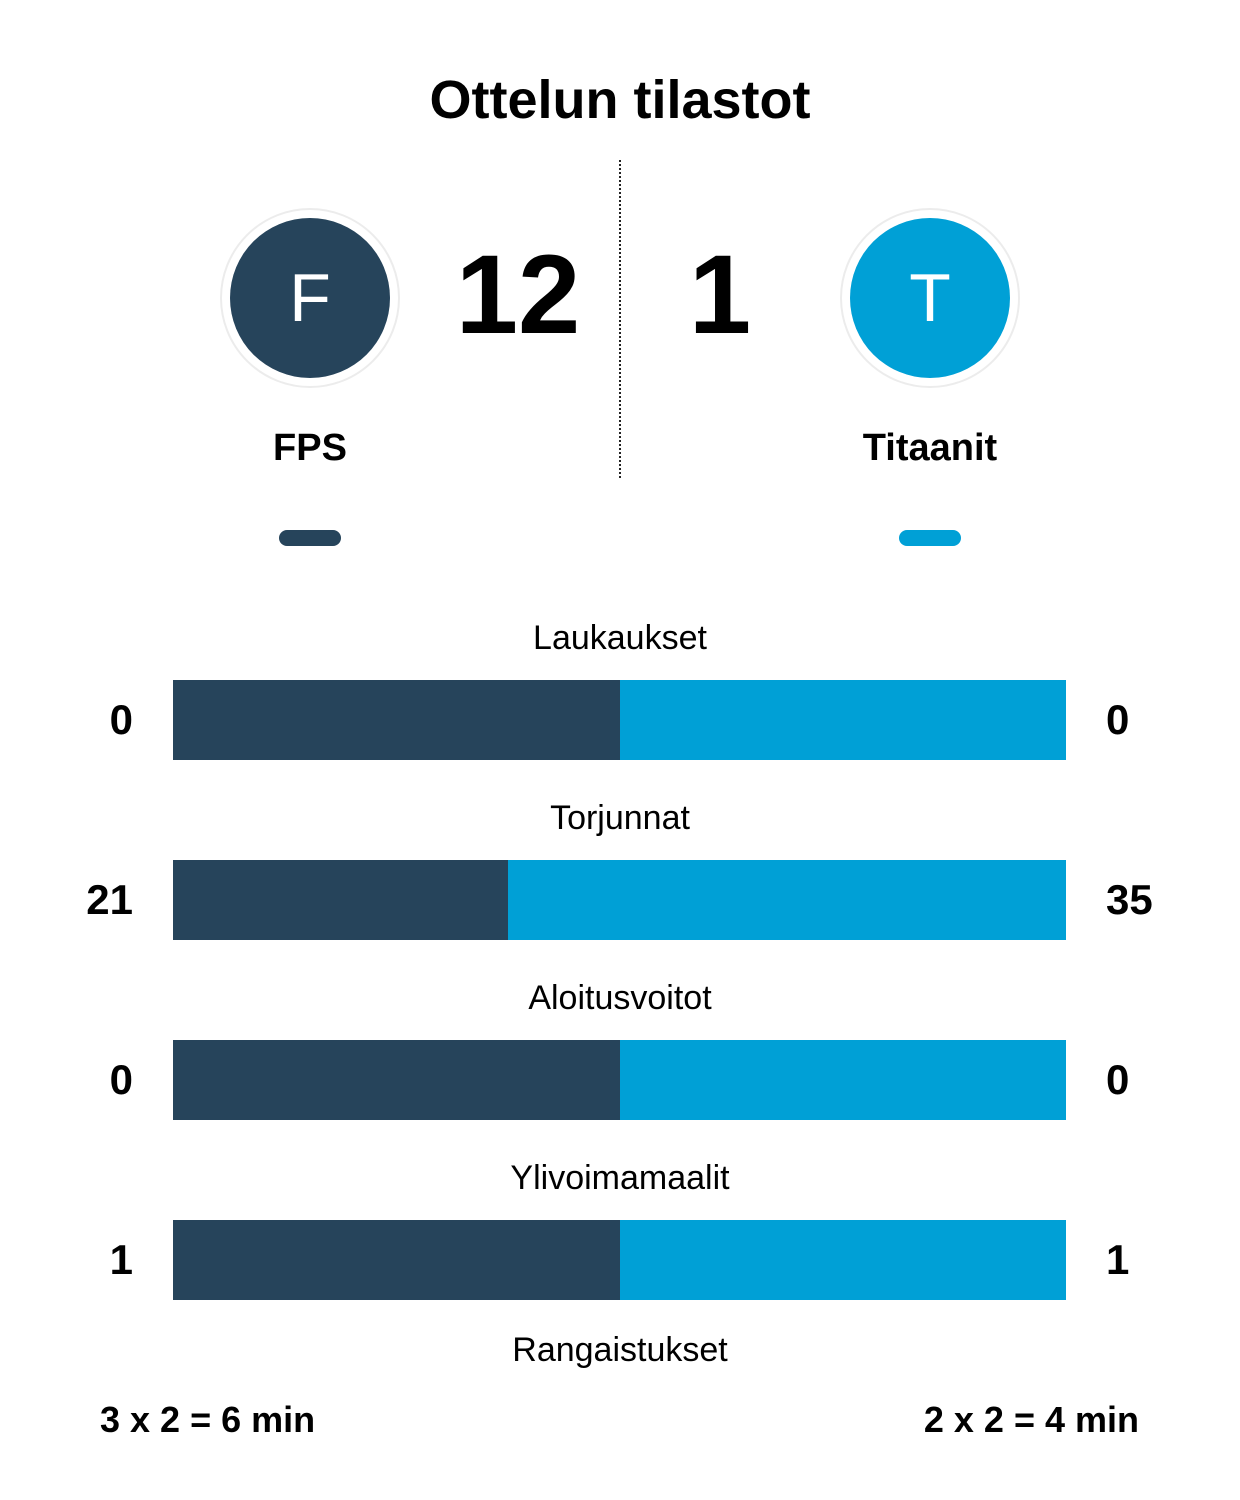  Describe the element at coordinates (620, 818) in the screenshot. I see `stat-label: Torjunnat` at that location.